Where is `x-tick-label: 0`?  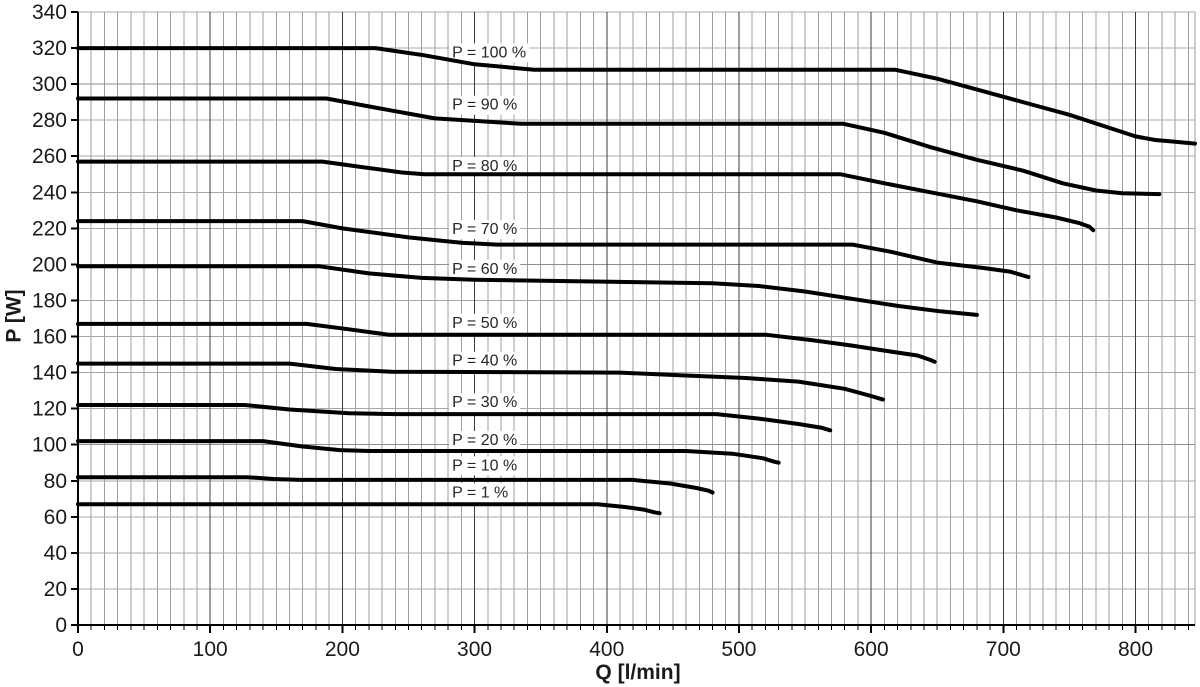 x-tick-label: 0 is located at coordinates (78, 649).